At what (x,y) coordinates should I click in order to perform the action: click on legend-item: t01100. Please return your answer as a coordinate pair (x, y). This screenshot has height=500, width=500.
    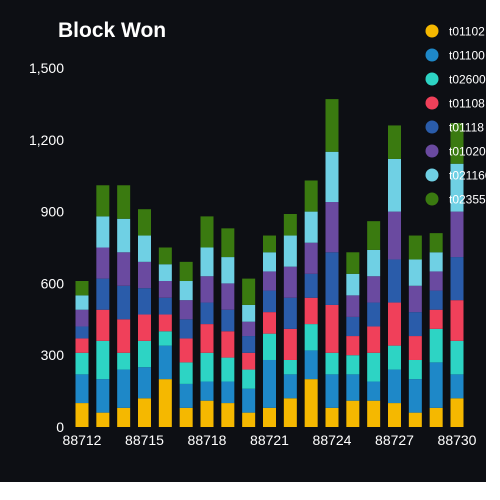
    Looking at the image, I should click on (455, 55).